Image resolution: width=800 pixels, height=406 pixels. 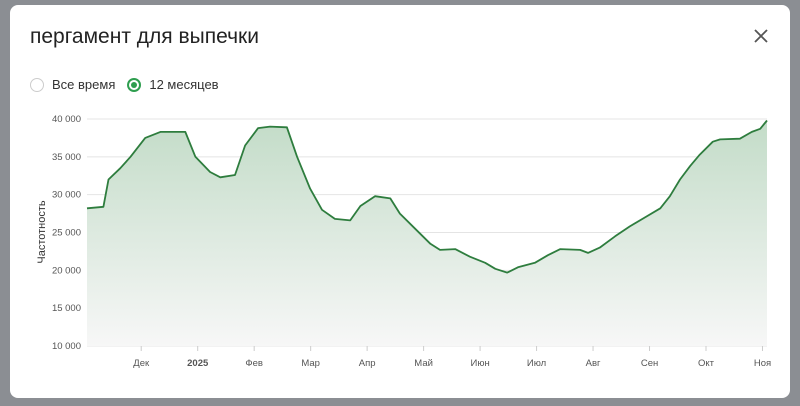 I want to click on x-tick-label: Ноя, so click(x=762, y=363).